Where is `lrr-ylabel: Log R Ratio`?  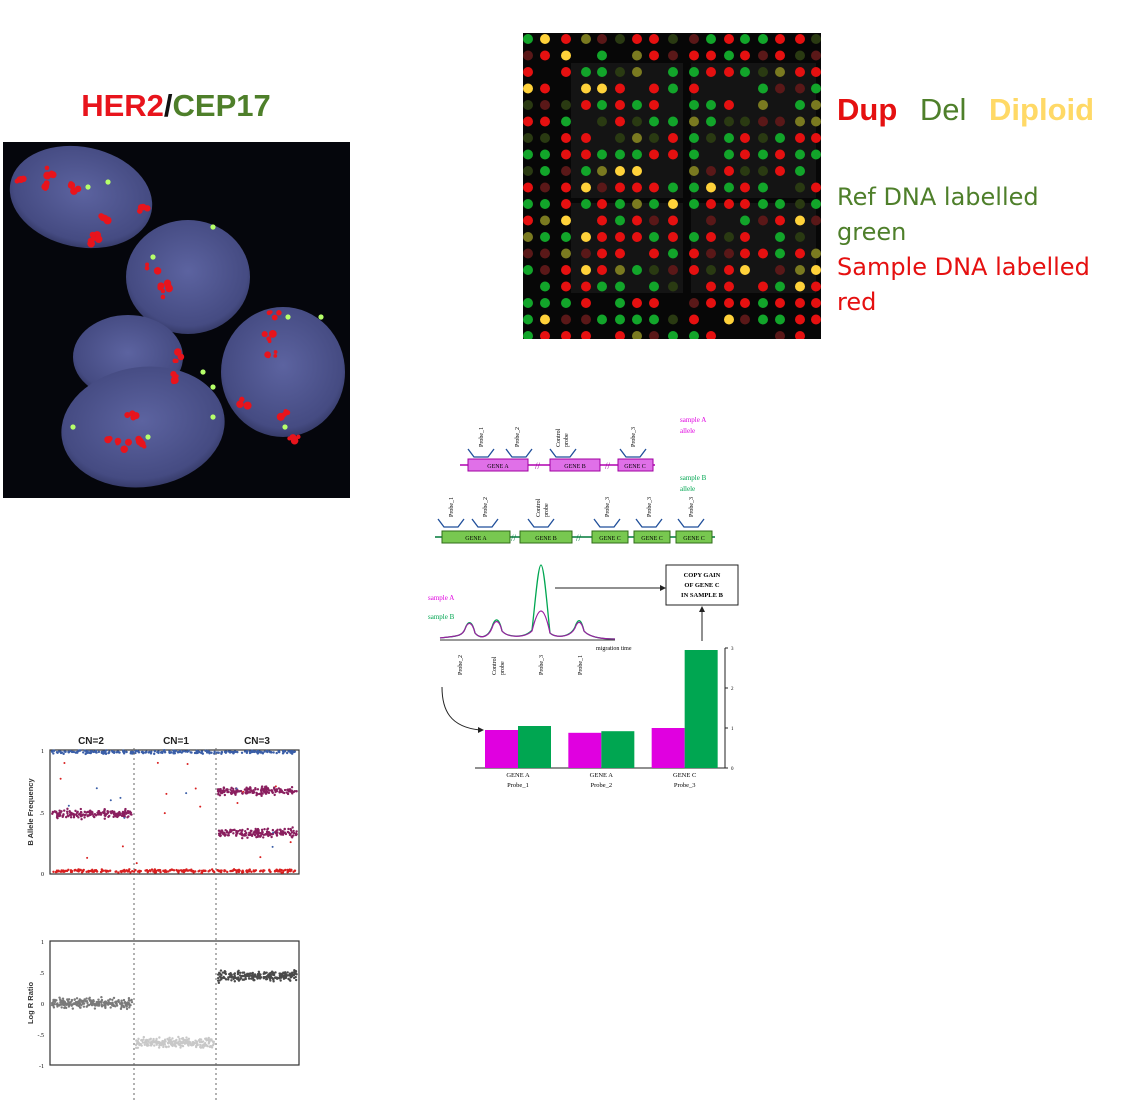
lrr-ylabel: Log R Ratio is located at coordinates (30, 1003).